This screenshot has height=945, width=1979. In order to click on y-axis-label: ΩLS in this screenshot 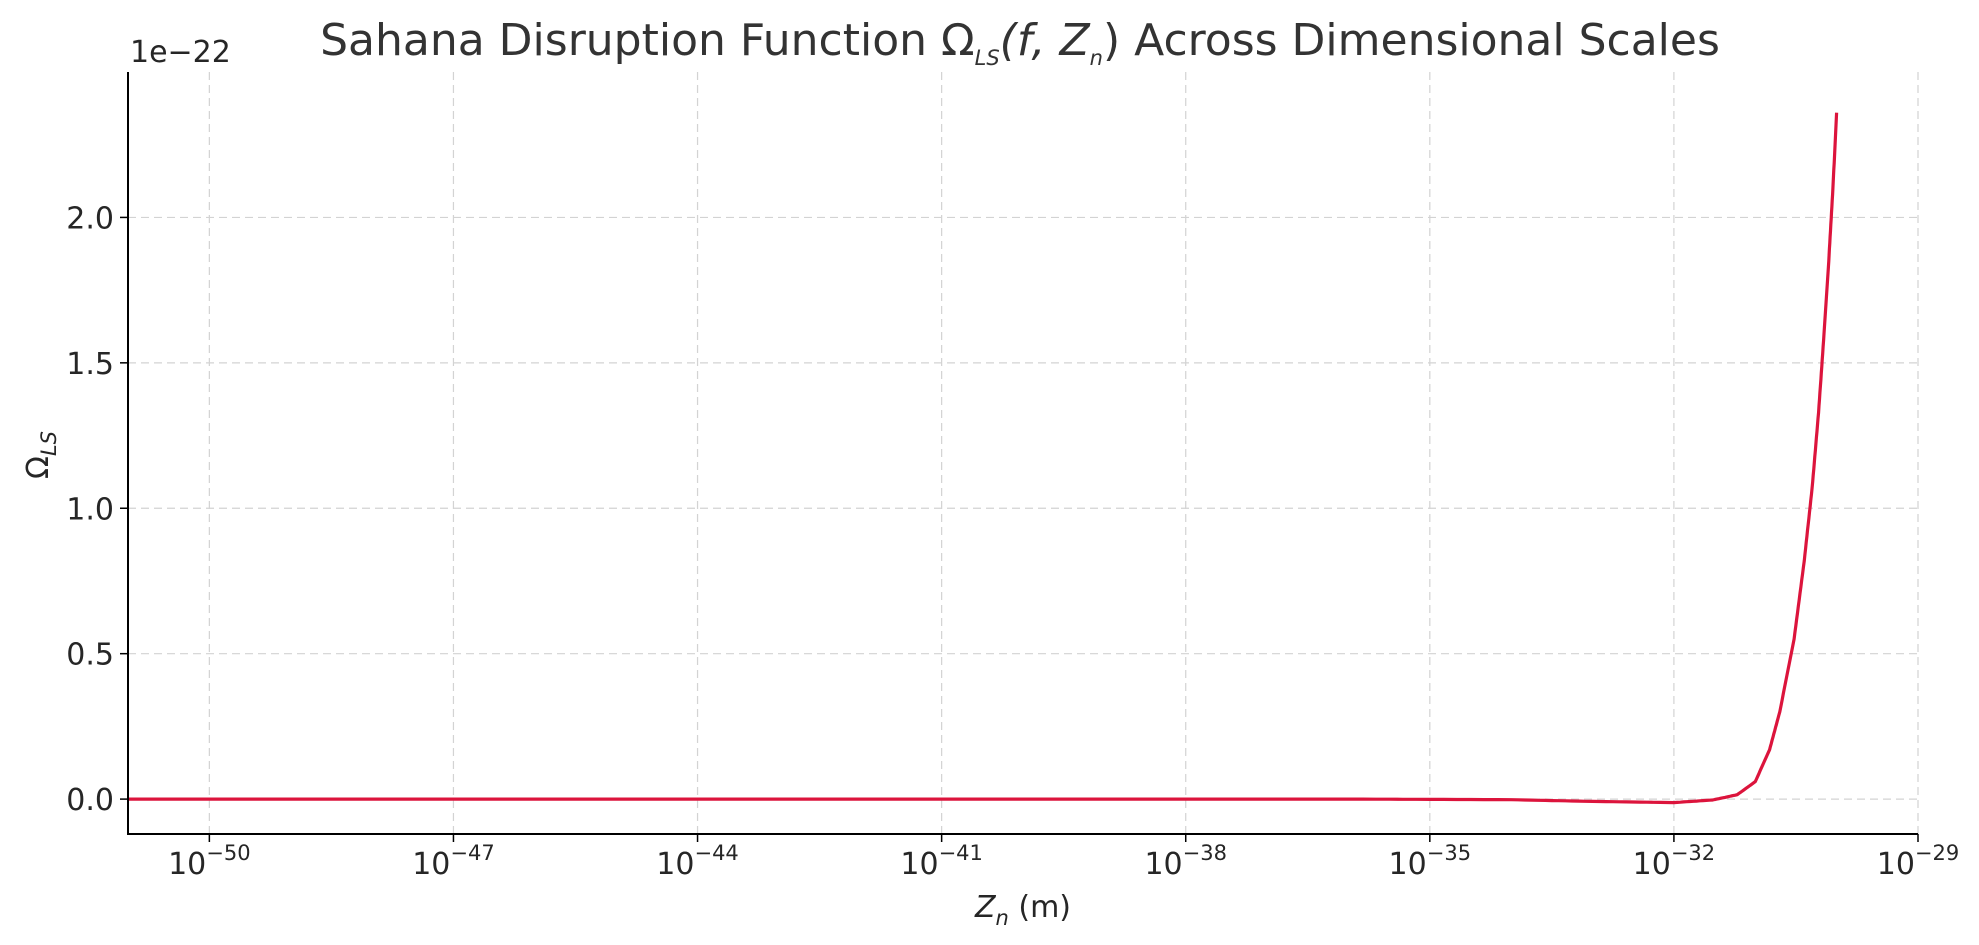, I will do `click(41, 455)`.